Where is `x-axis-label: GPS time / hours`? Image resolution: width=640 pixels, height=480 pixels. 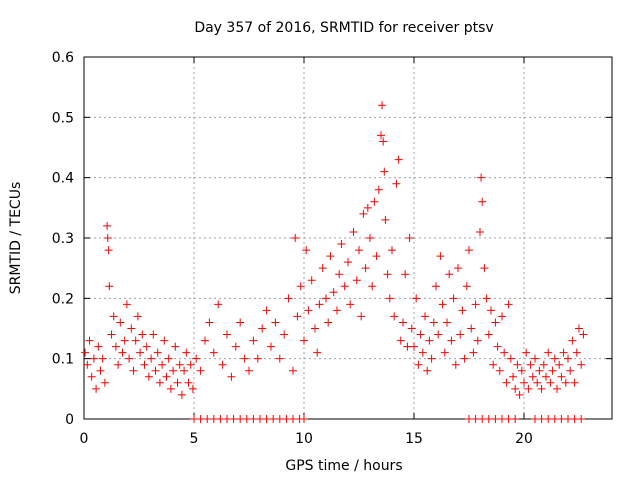
x-axis-label: GPS time / hours is located at coordinates (343, 466).